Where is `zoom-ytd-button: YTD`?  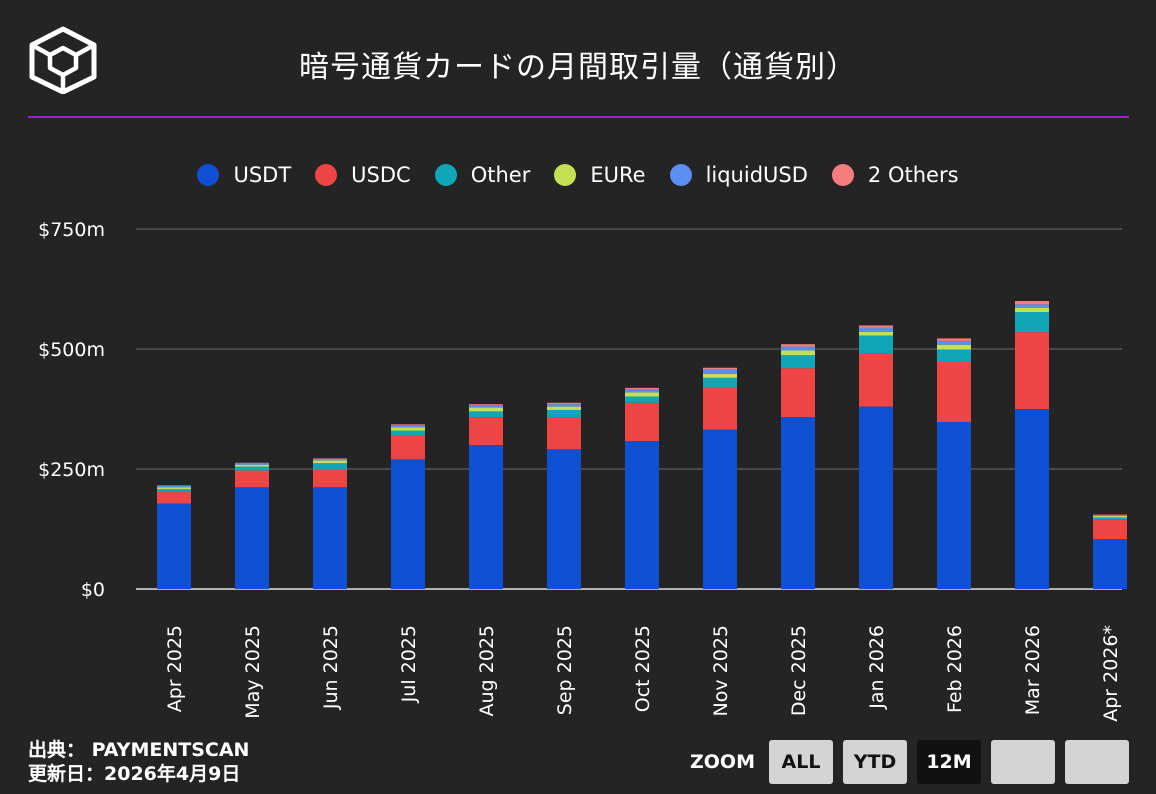
zoom-ytd-button: YTD is located at coordinates (875, 762).